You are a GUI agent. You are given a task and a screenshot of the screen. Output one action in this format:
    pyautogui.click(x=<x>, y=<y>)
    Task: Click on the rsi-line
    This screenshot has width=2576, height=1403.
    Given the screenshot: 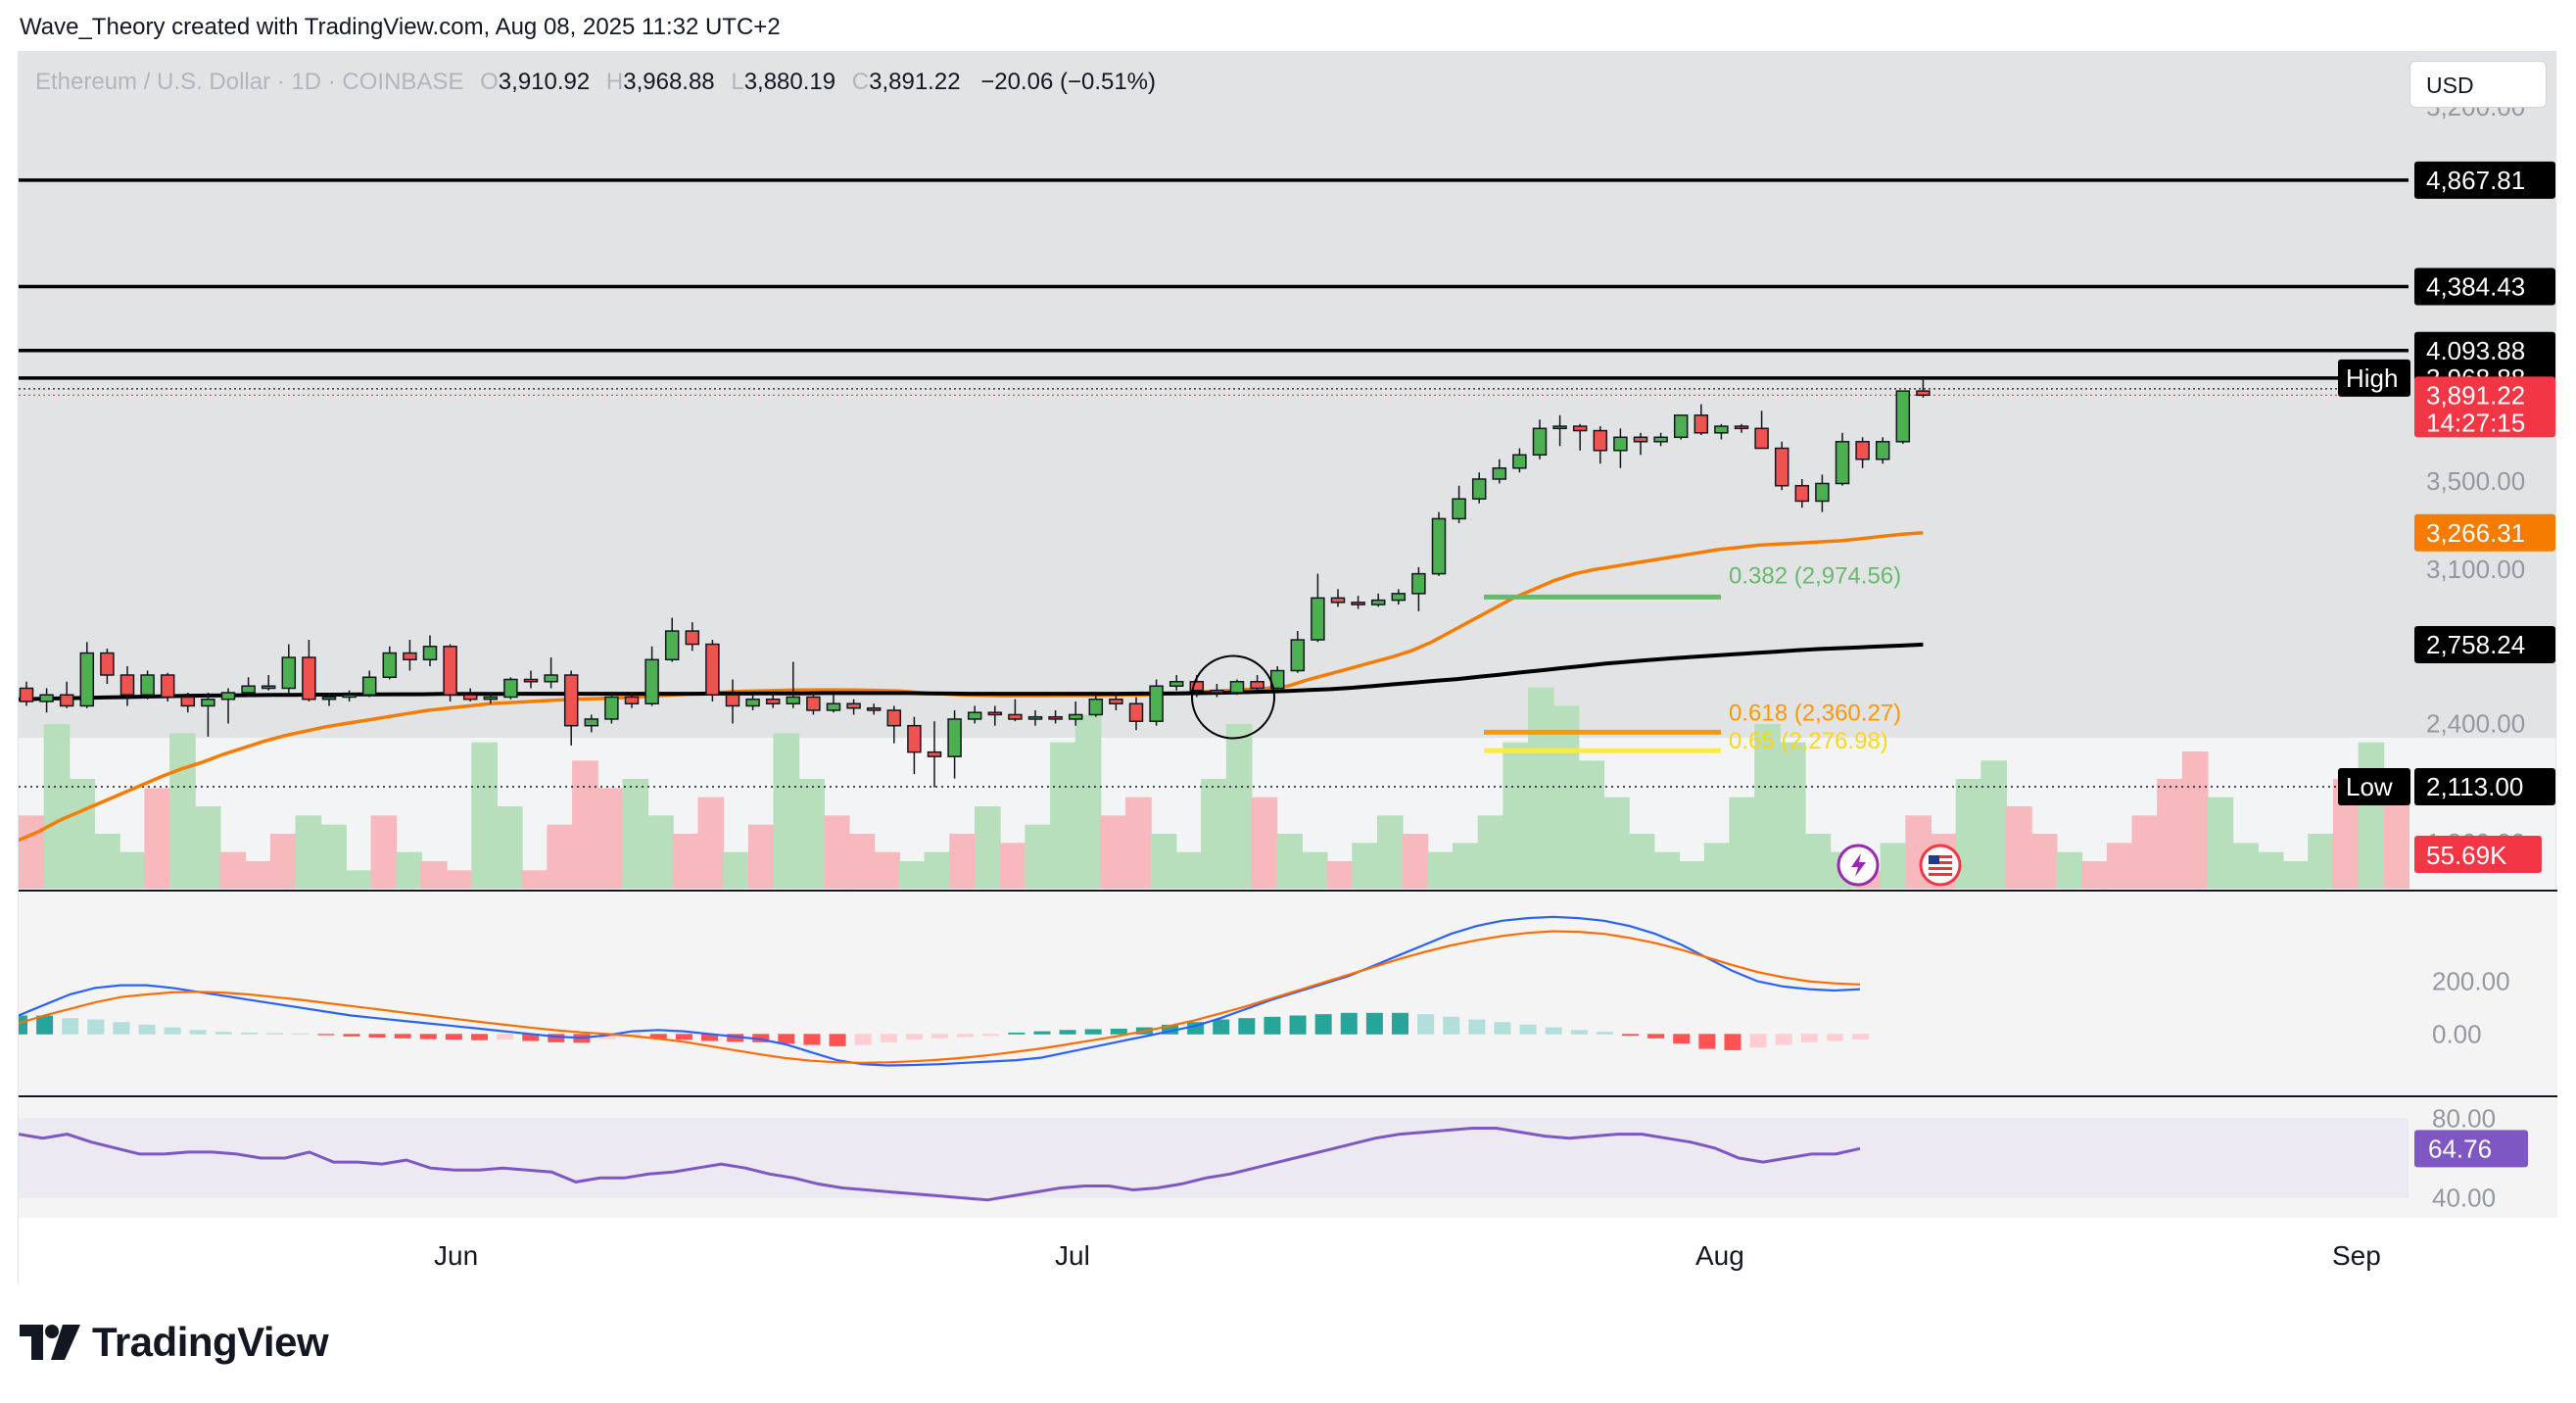 What is the action you would take?
    pyautogui.click(x=940, y=1165)
    